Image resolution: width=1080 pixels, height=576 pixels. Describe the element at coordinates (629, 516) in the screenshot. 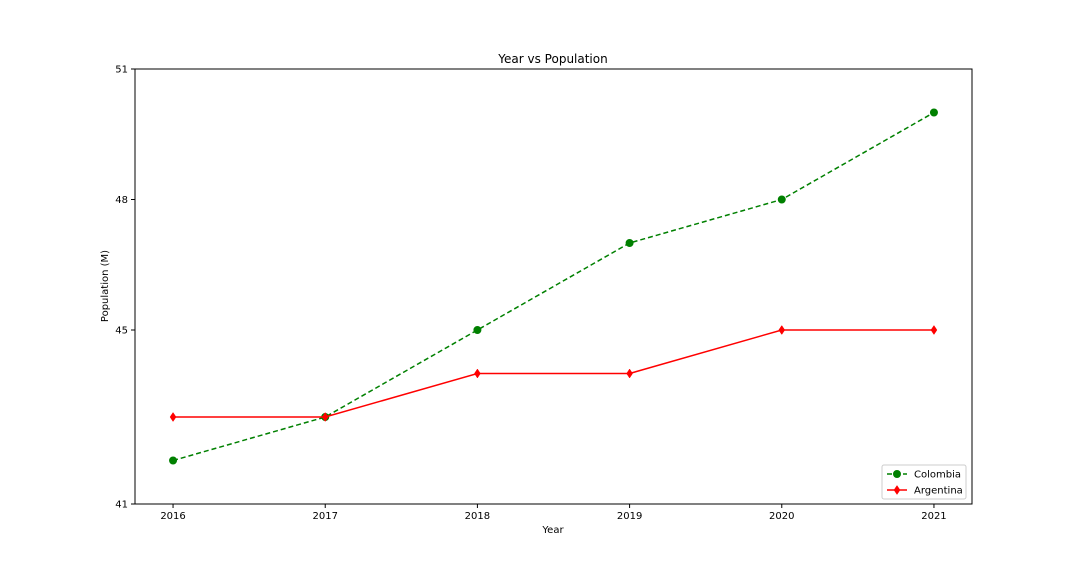

I see `x-tick-label: 2019` at that location.